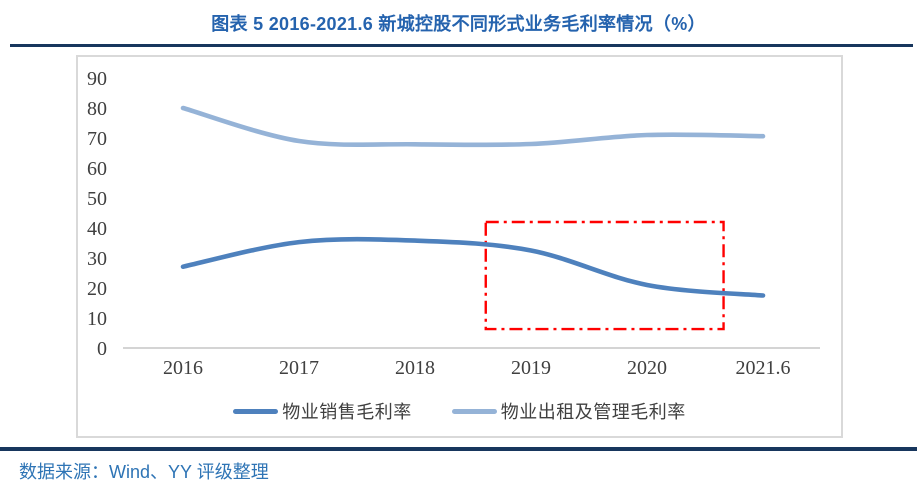  I want to click on x-tick-label: 2019, so click(531, 368).